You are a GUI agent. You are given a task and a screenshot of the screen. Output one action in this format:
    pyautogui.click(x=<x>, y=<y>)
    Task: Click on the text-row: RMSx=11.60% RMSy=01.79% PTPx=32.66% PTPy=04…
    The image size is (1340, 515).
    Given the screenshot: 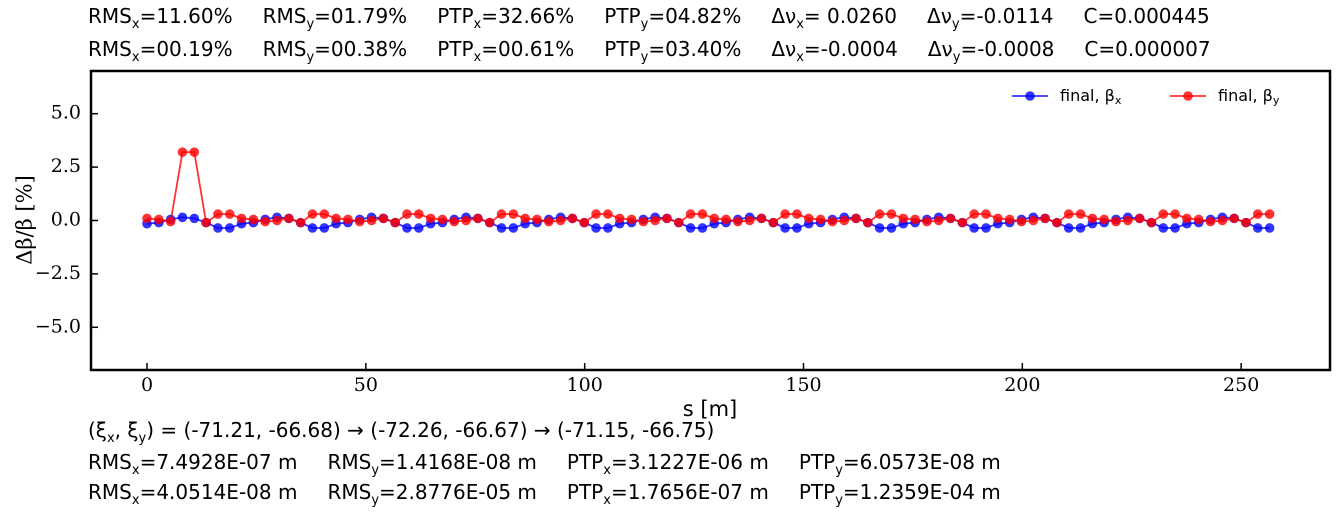 What is the action you would take?
    pyautogui.click(x=664, y=18)
    